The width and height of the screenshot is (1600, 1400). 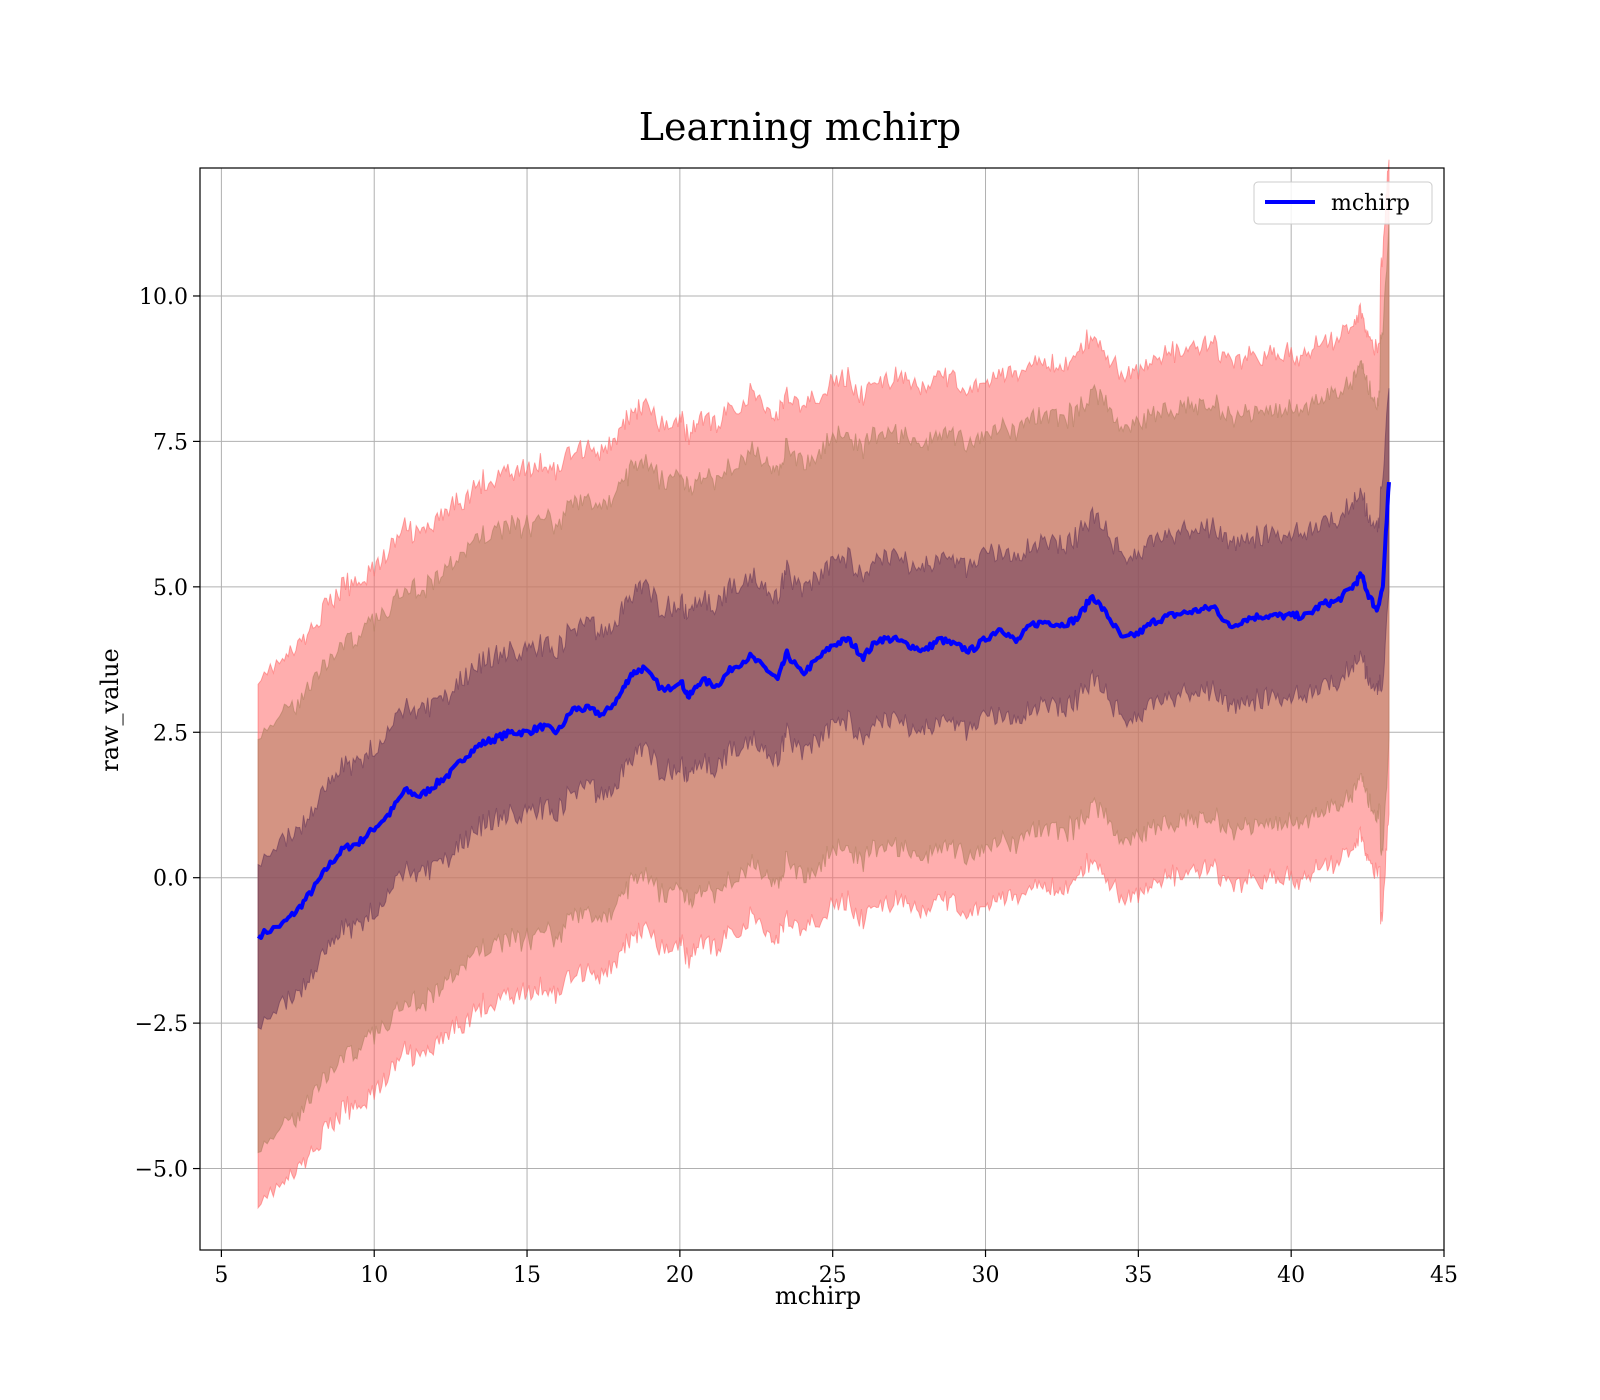 What do you see at coordinates (527, 1275) in the screenshot?
I see `x-tick-label: 15` at bounding box center [527, 1275].